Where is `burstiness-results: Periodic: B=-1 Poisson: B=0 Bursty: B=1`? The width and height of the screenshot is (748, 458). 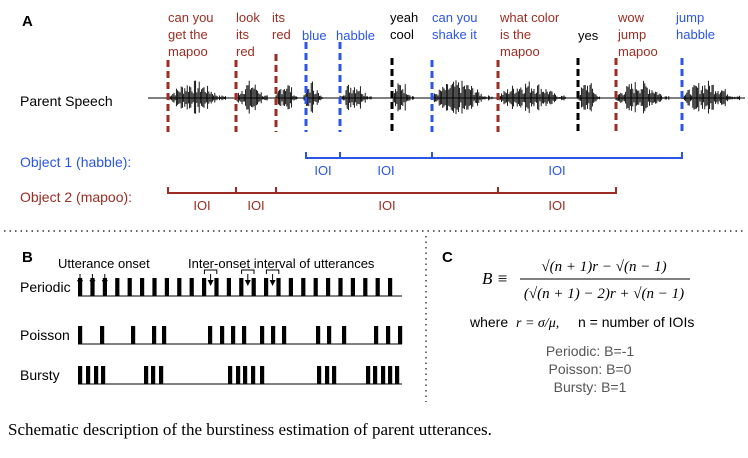 burstiness-results: Periodic: B=-1 Poisson: B=0 Bursty: B=1 is located at coordinates (590, 369).